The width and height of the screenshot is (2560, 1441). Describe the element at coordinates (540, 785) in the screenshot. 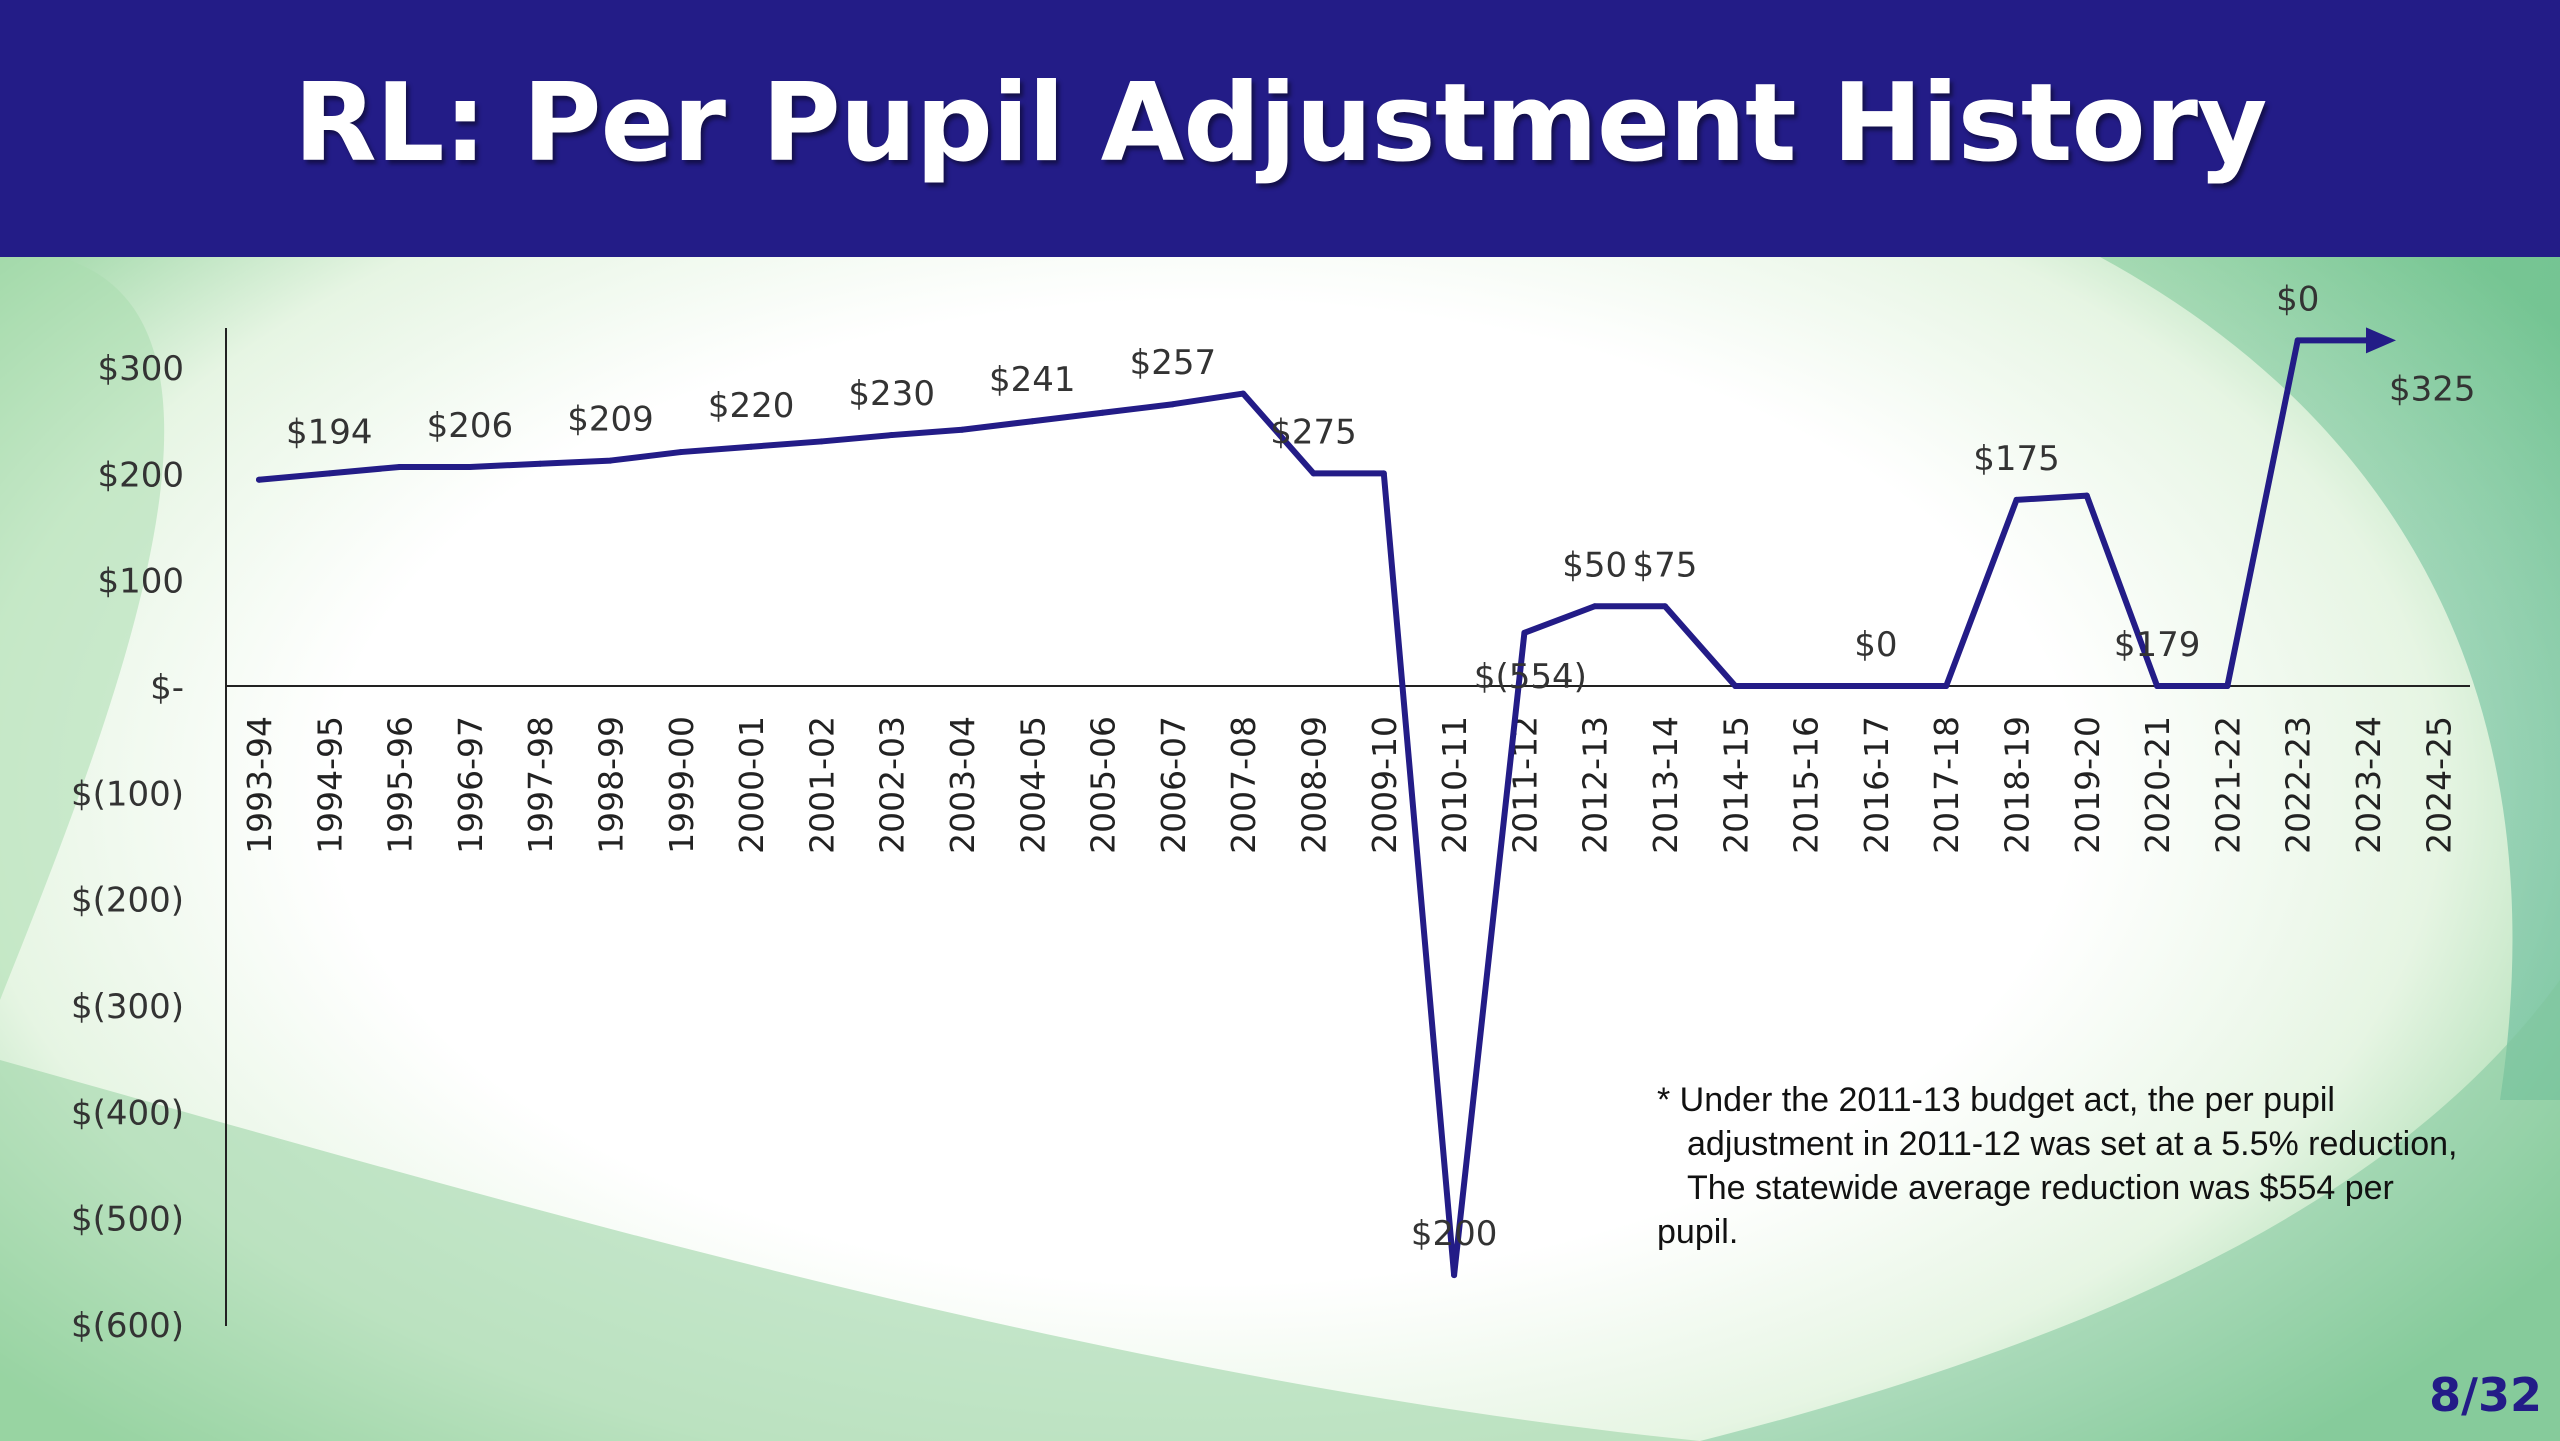

I see `x-tick-label: 1997-98` at that location.